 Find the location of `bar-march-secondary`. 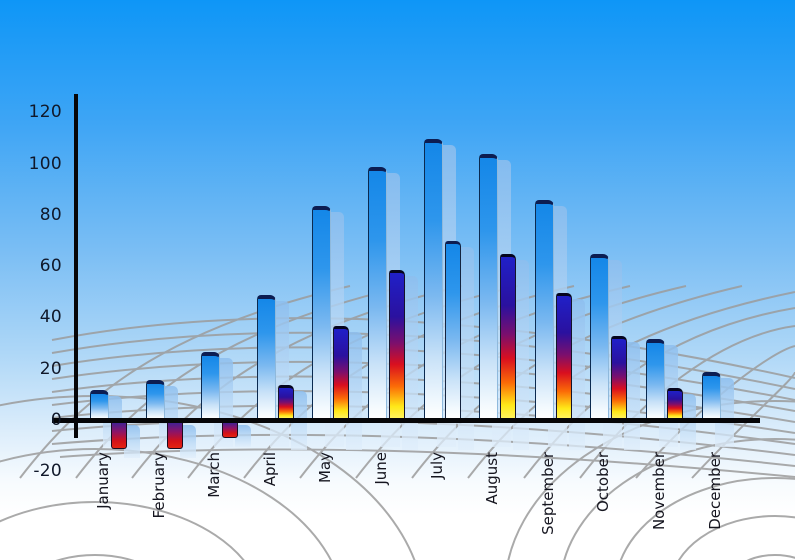

bar-march-secondary is located at coordinates (230, 431).